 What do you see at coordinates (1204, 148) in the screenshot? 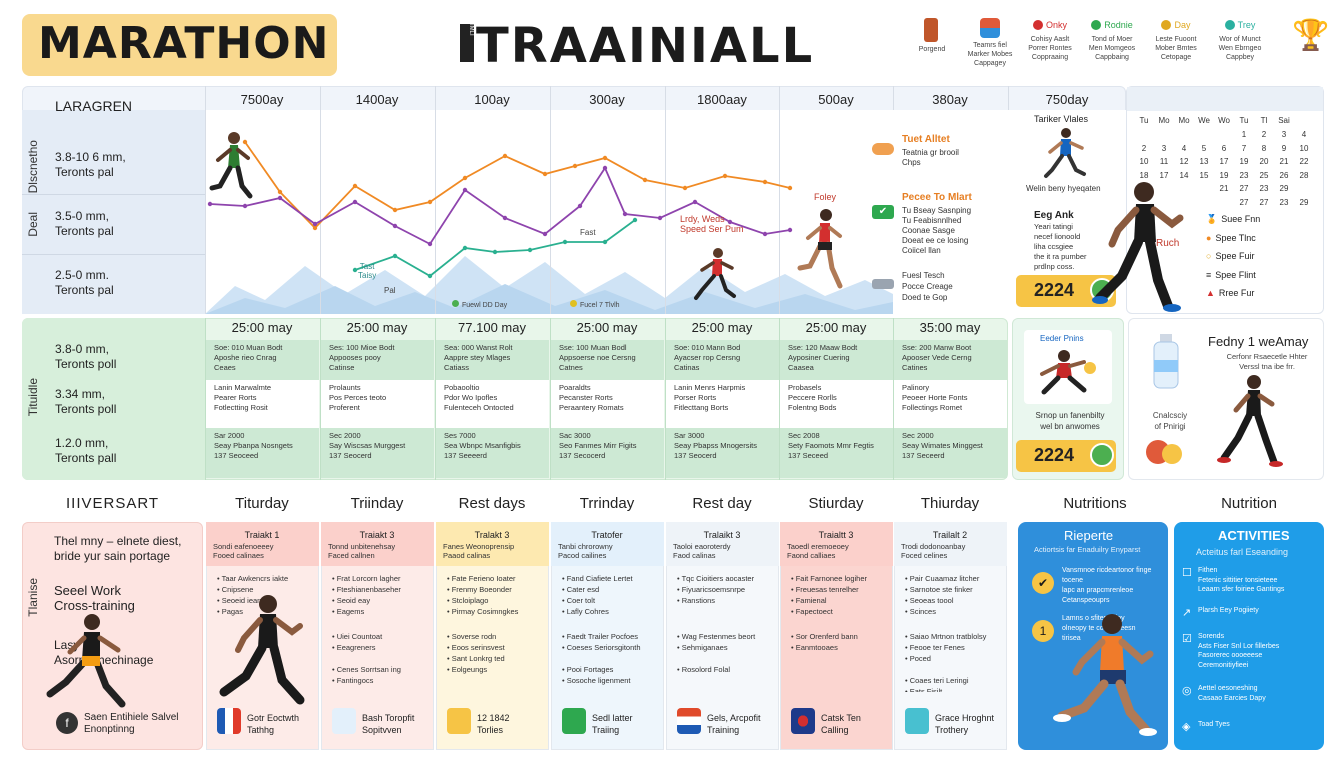
I see `calendar-day: 5` at bounding box center [1204, 148].